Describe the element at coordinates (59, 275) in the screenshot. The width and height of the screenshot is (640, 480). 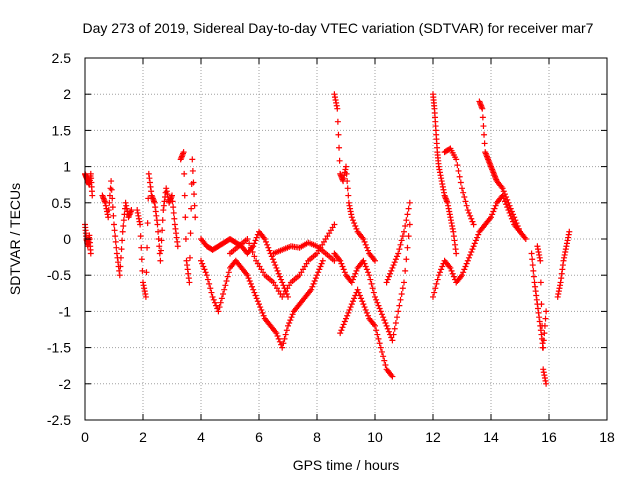
I see `y-tick-label: -0.5` at that location.